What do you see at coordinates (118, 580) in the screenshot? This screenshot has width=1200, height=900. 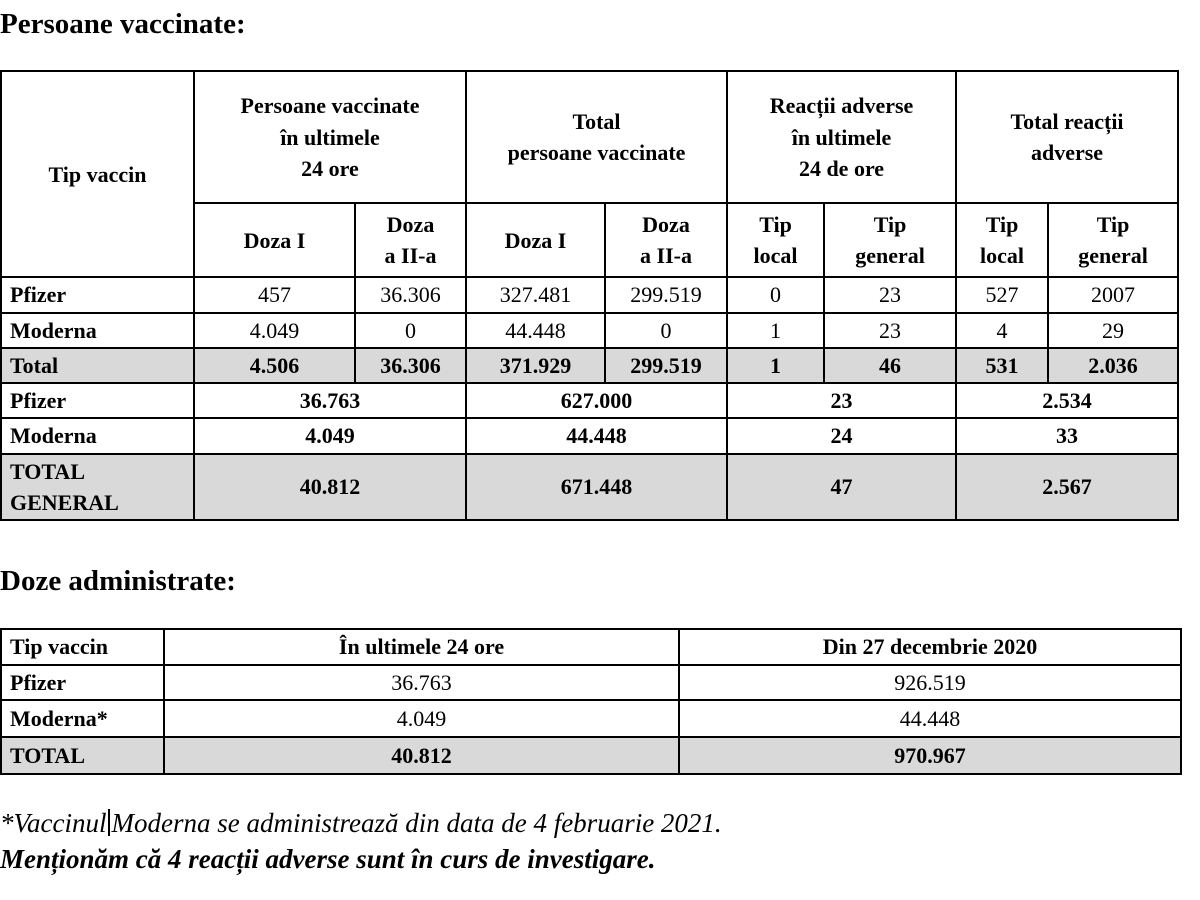 I see `section-title-doze-administrate: Doze administrate:` at bounding box center [118, 580].